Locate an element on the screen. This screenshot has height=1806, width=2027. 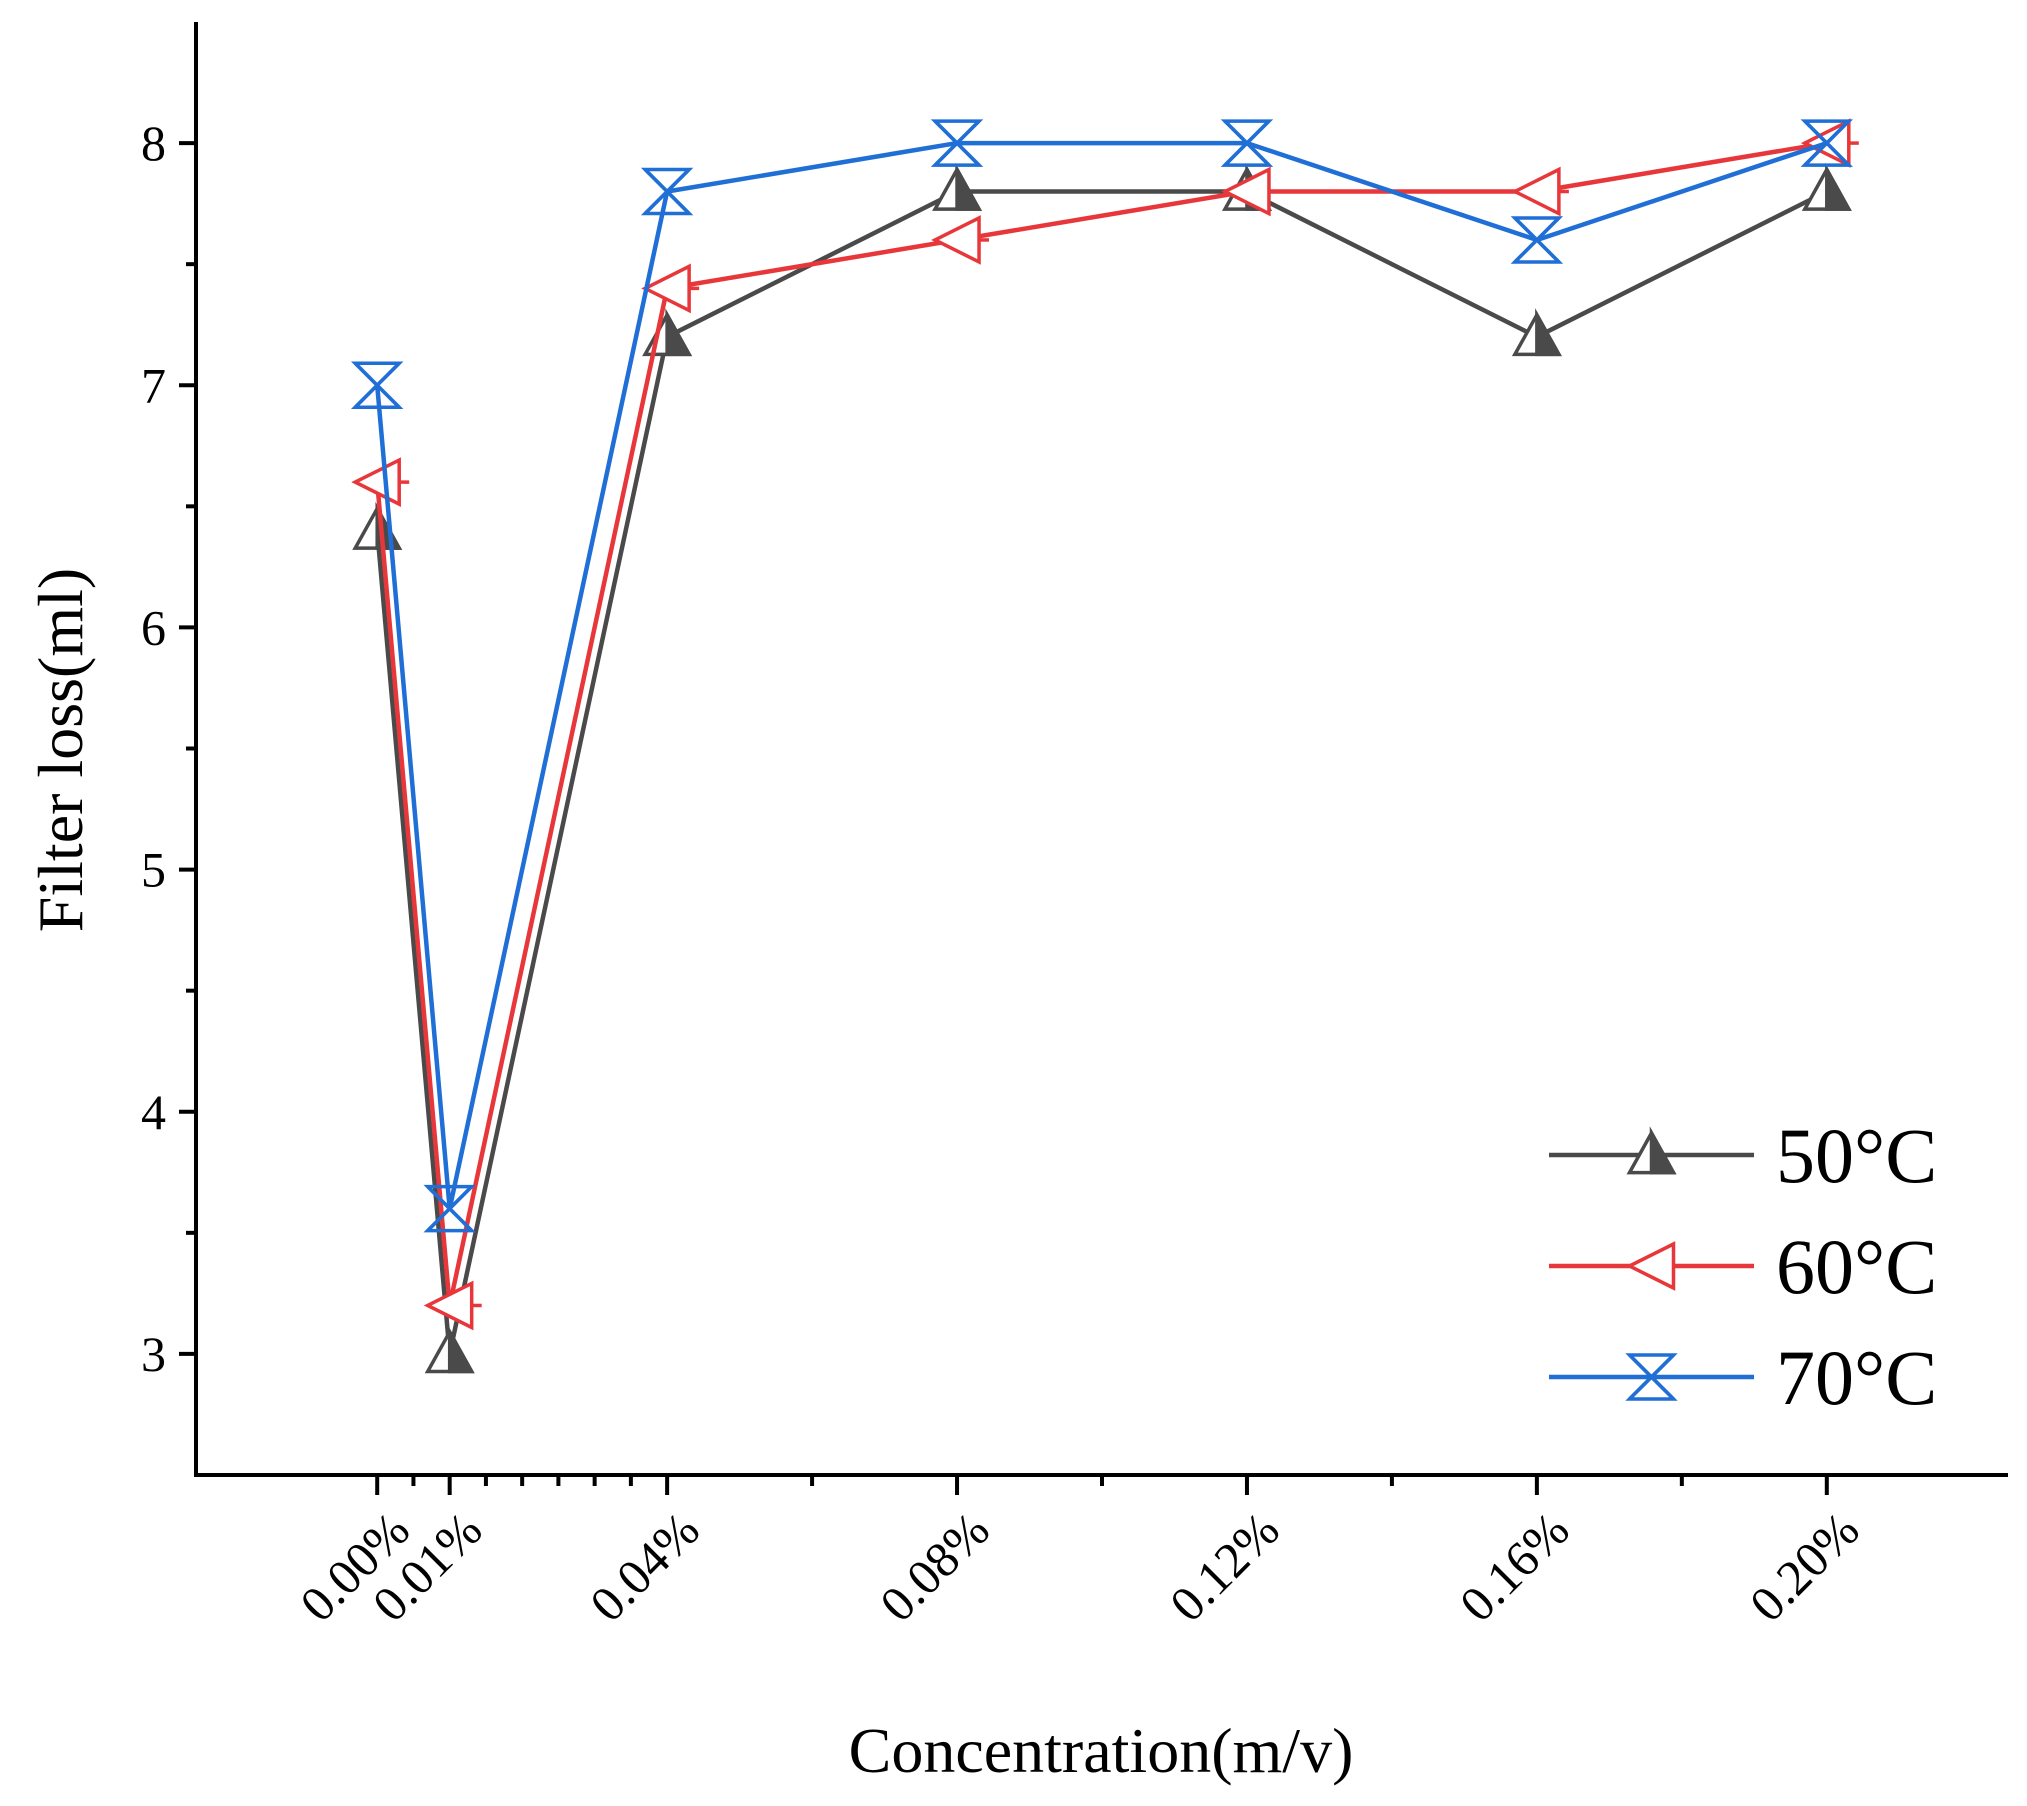
y-tick-label: 7 is located at coordinates (153, 385).